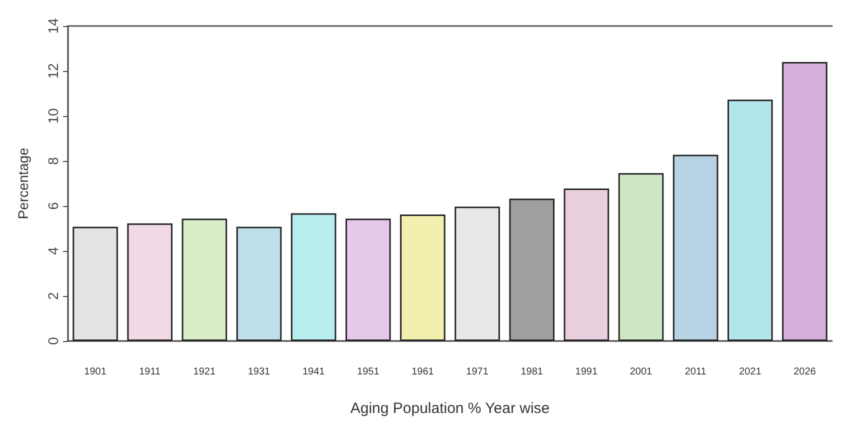 This screenshot has width=850, height=434. What do you see at coordinates (204, 372) in the screenshot?
I see `x-tick-label: 1921` at bounding box center [204, 372].